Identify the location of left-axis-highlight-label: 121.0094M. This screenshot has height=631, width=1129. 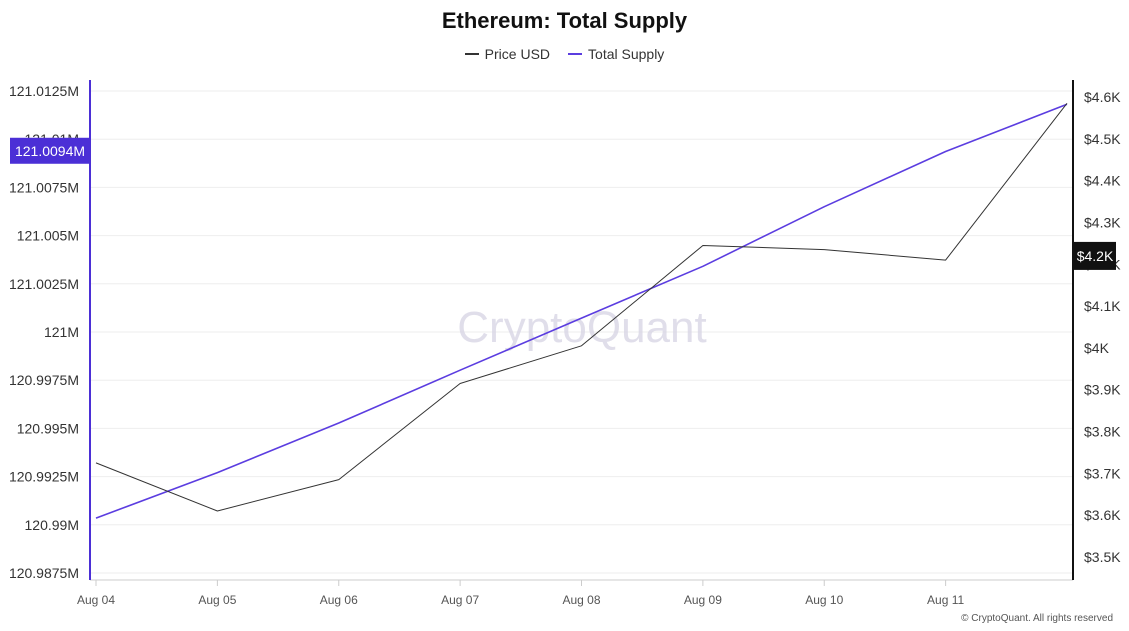
(50, 151).